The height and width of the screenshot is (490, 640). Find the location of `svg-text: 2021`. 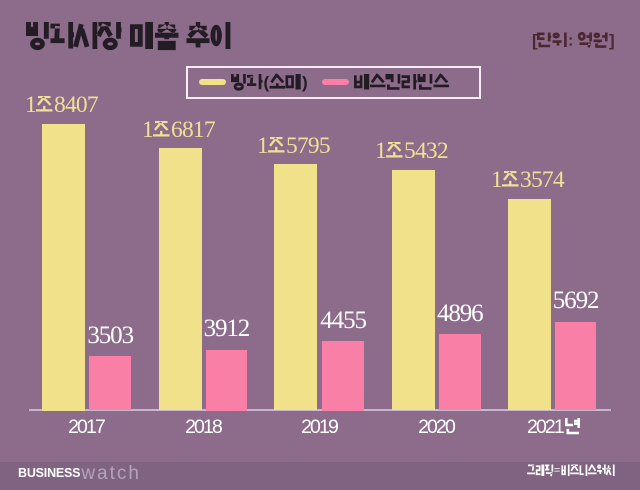

svg-text: 2021 is located at coordinates (545, 427).